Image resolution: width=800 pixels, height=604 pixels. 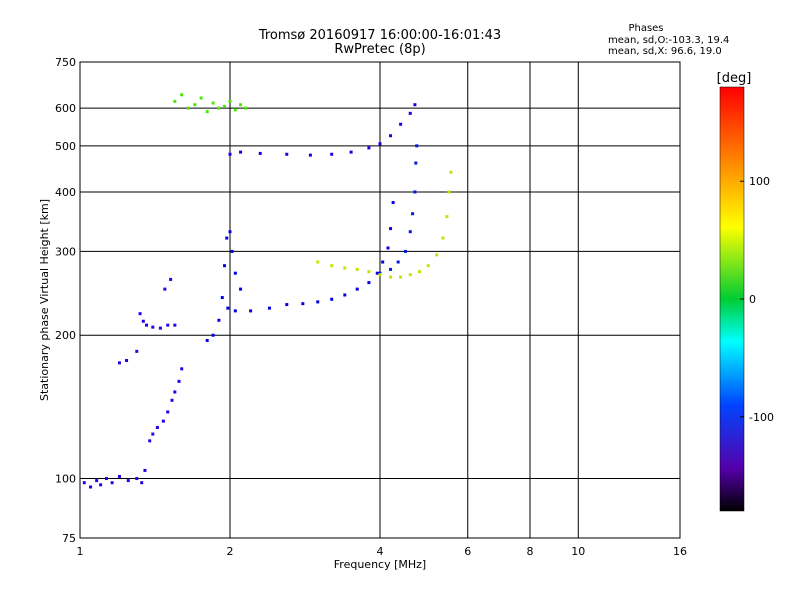 What do you see at coordinates (65, 335) in the screenshot?
I see `y-tick-label: 200` at bounding box center [65, 335].